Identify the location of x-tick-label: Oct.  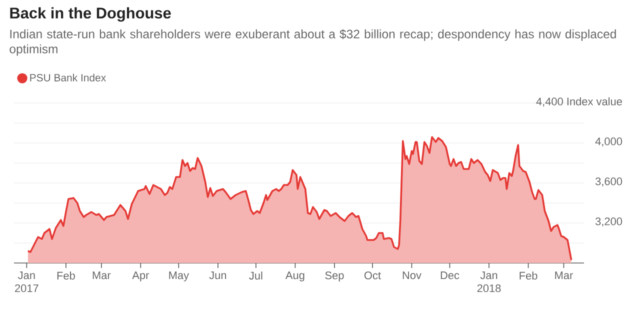
(372, 276).